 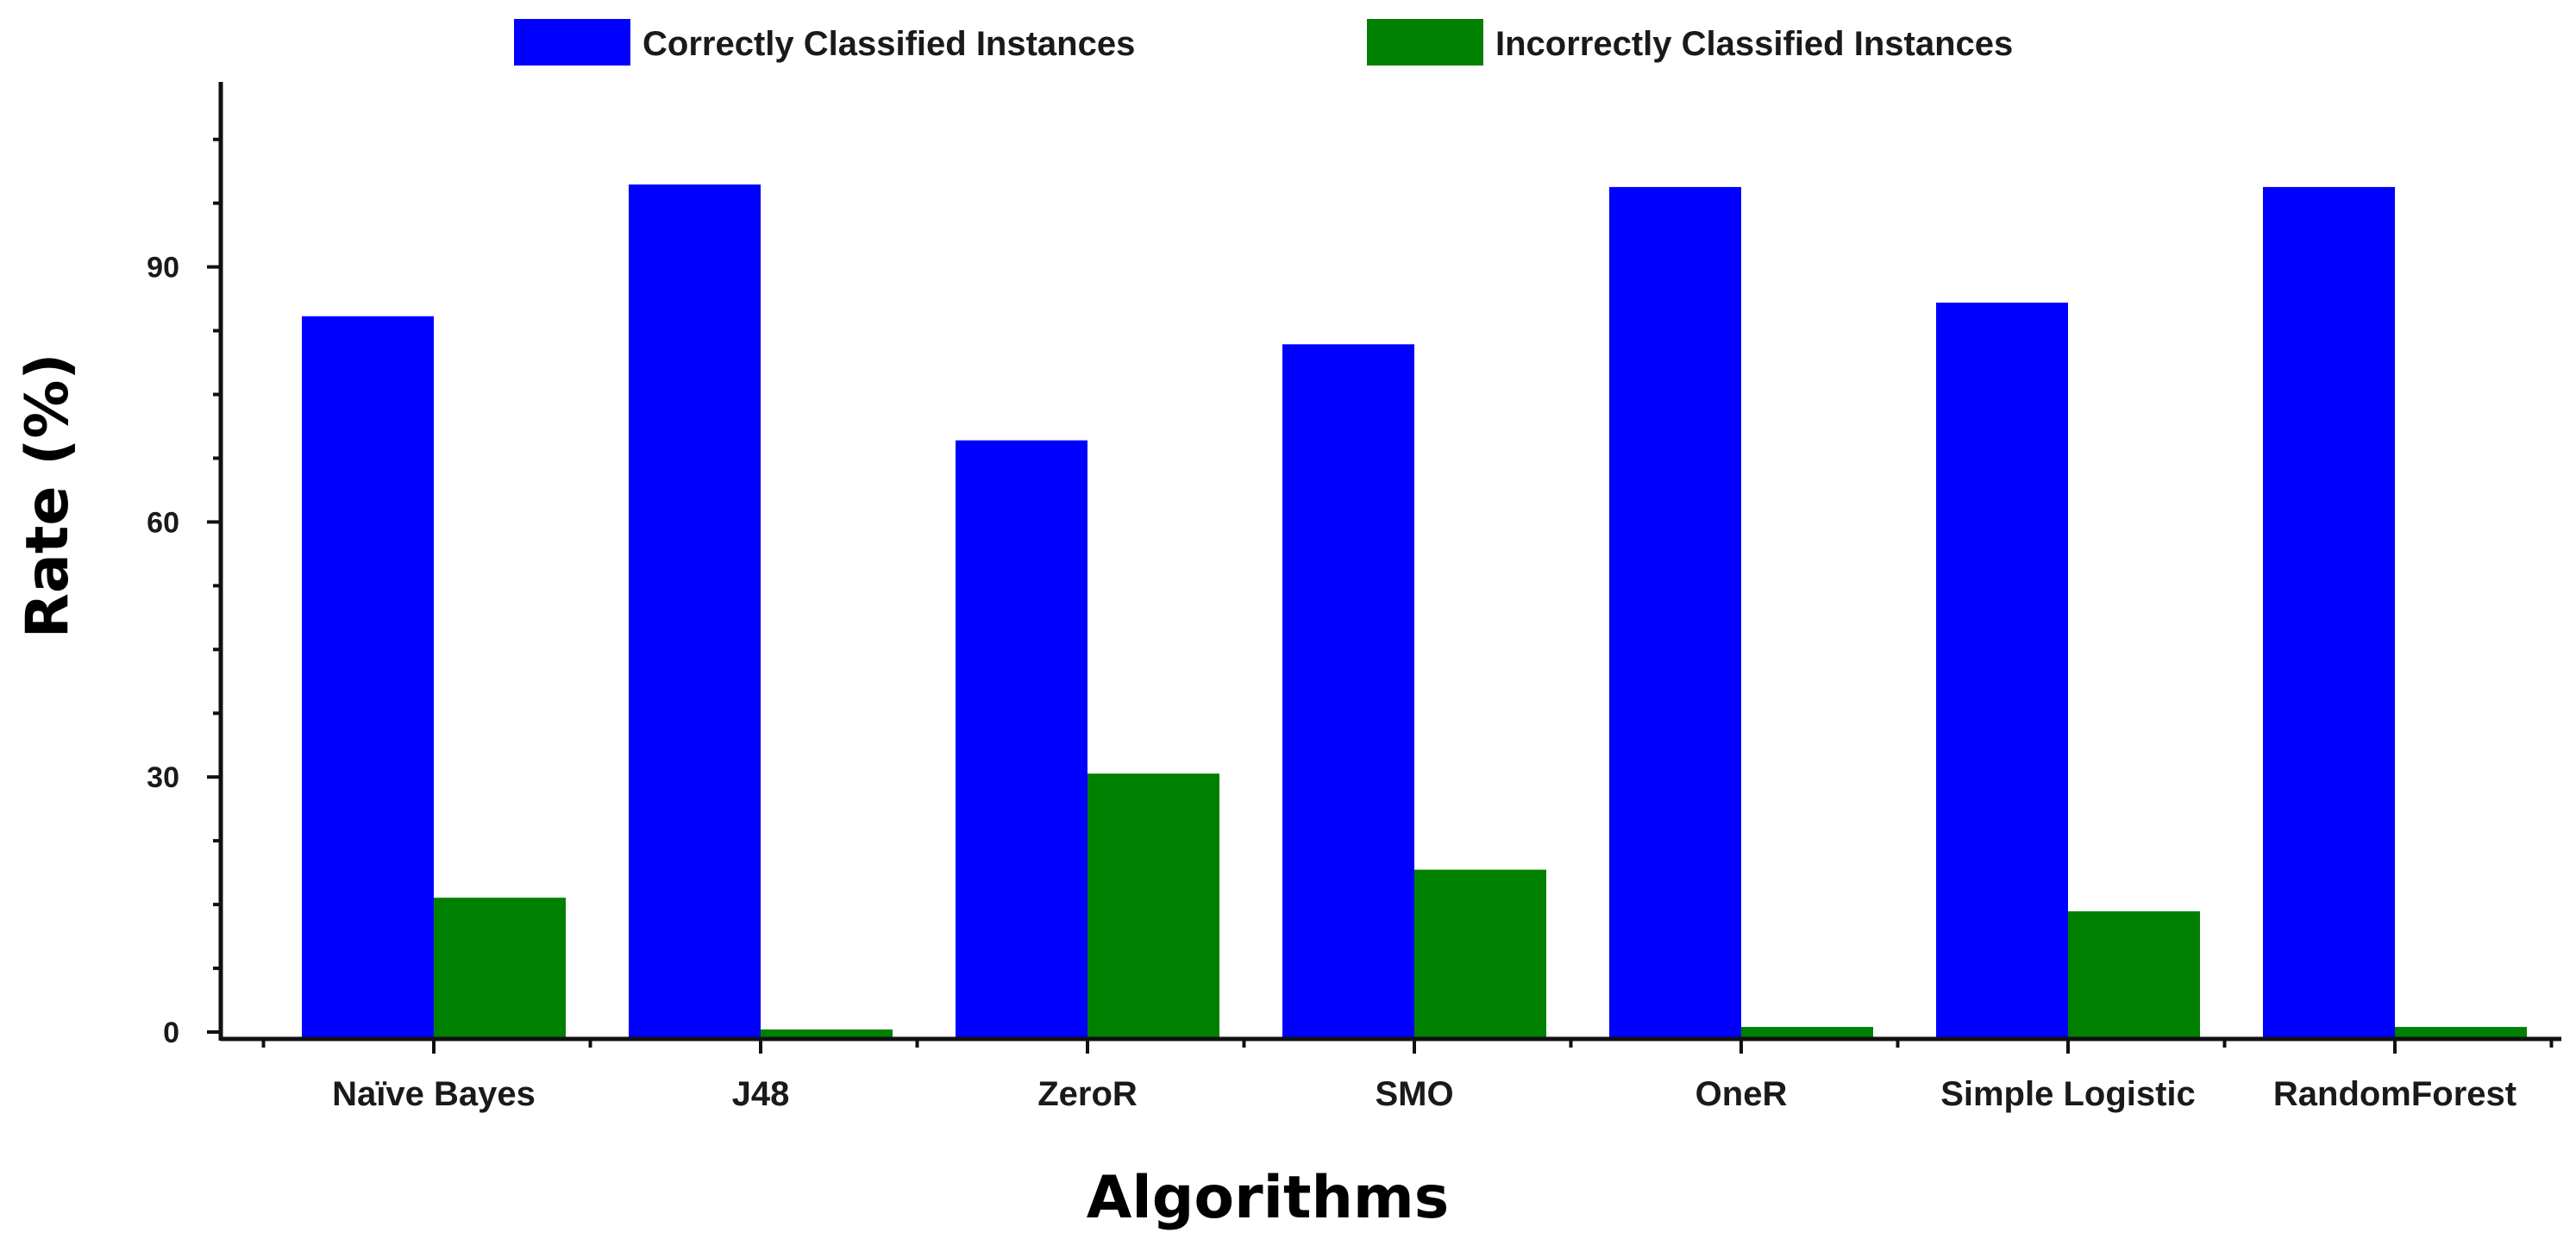 What do you see at coordinates (171, 1033) in the screenshot?
I see `y-tick-label: 0` at bounding box center [171, 1033].